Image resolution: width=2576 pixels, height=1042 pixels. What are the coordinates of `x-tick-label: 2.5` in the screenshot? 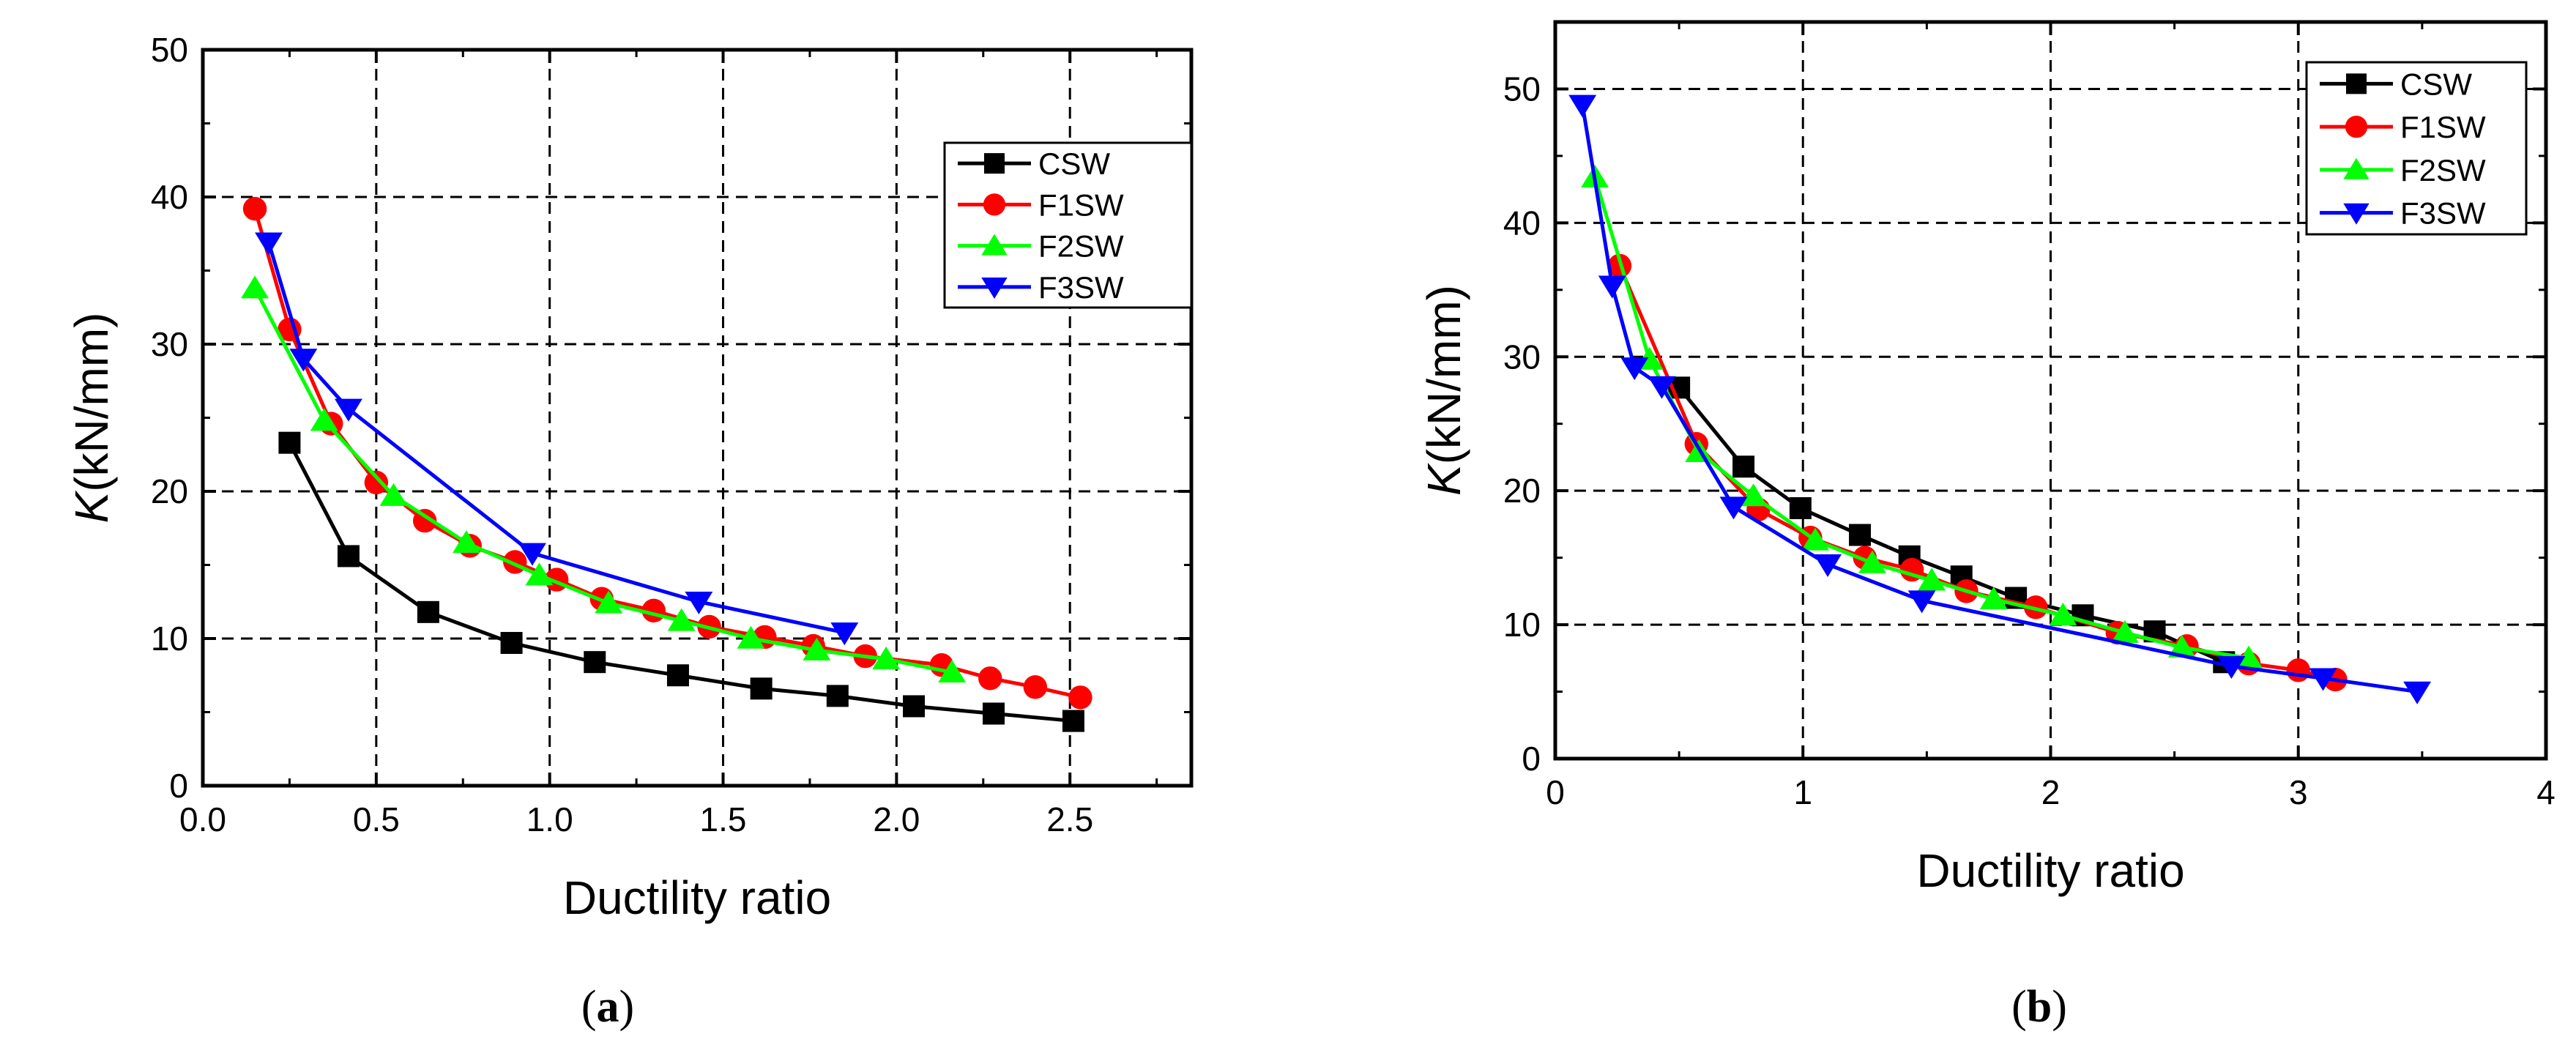 It's located at (1069, 819).